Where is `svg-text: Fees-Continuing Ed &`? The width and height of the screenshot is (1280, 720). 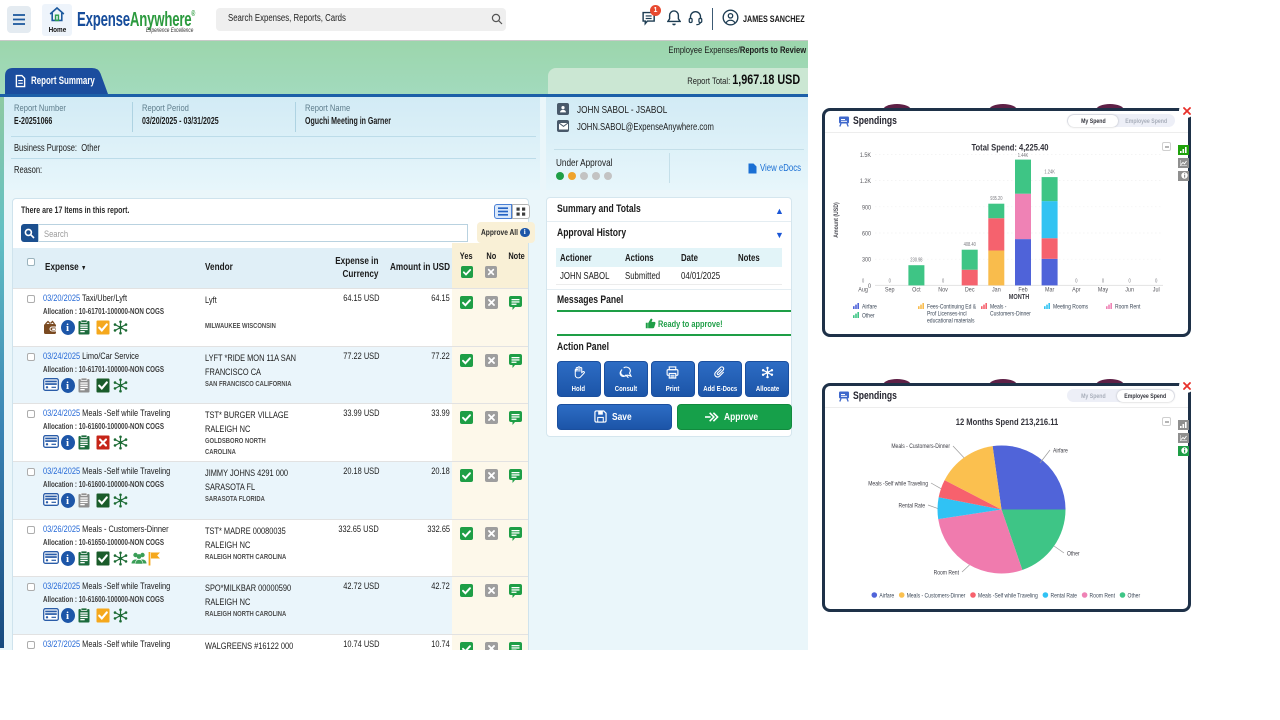 svg-text: Fees-Continuing Ed & is located at coordinates (951, 307).